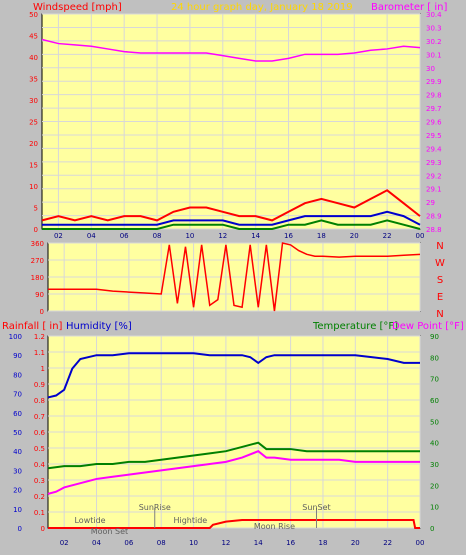 The image size is (466, 555). Describe the element at coordinates (40, 465) in the screenshot. I see `rainfall-tick-label: 0.4` at that location.